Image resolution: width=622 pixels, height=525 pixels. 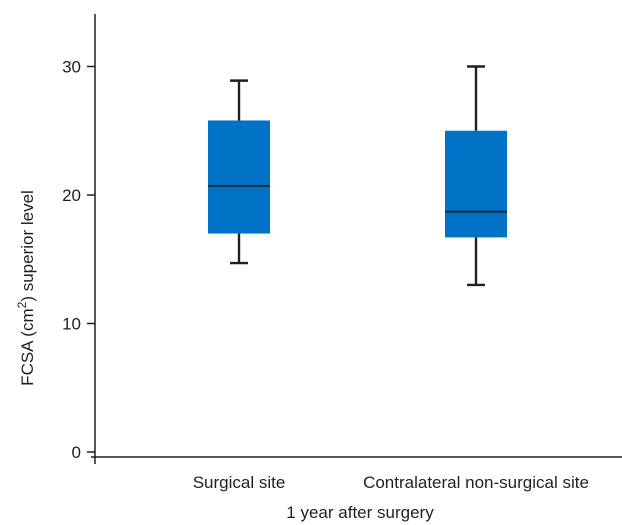 I want to click on y-axis-title-superscript: 2, so click(x=22, y=304).